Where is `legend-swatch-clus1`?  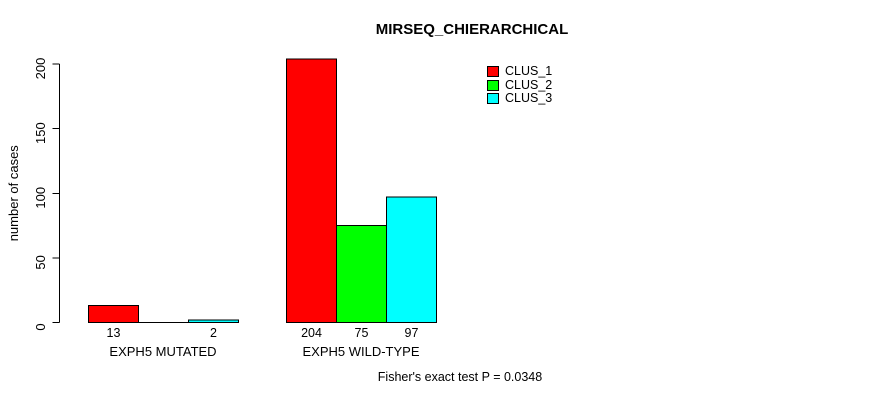 legend-swatch-clus1 is located at coordinates (493, 72).